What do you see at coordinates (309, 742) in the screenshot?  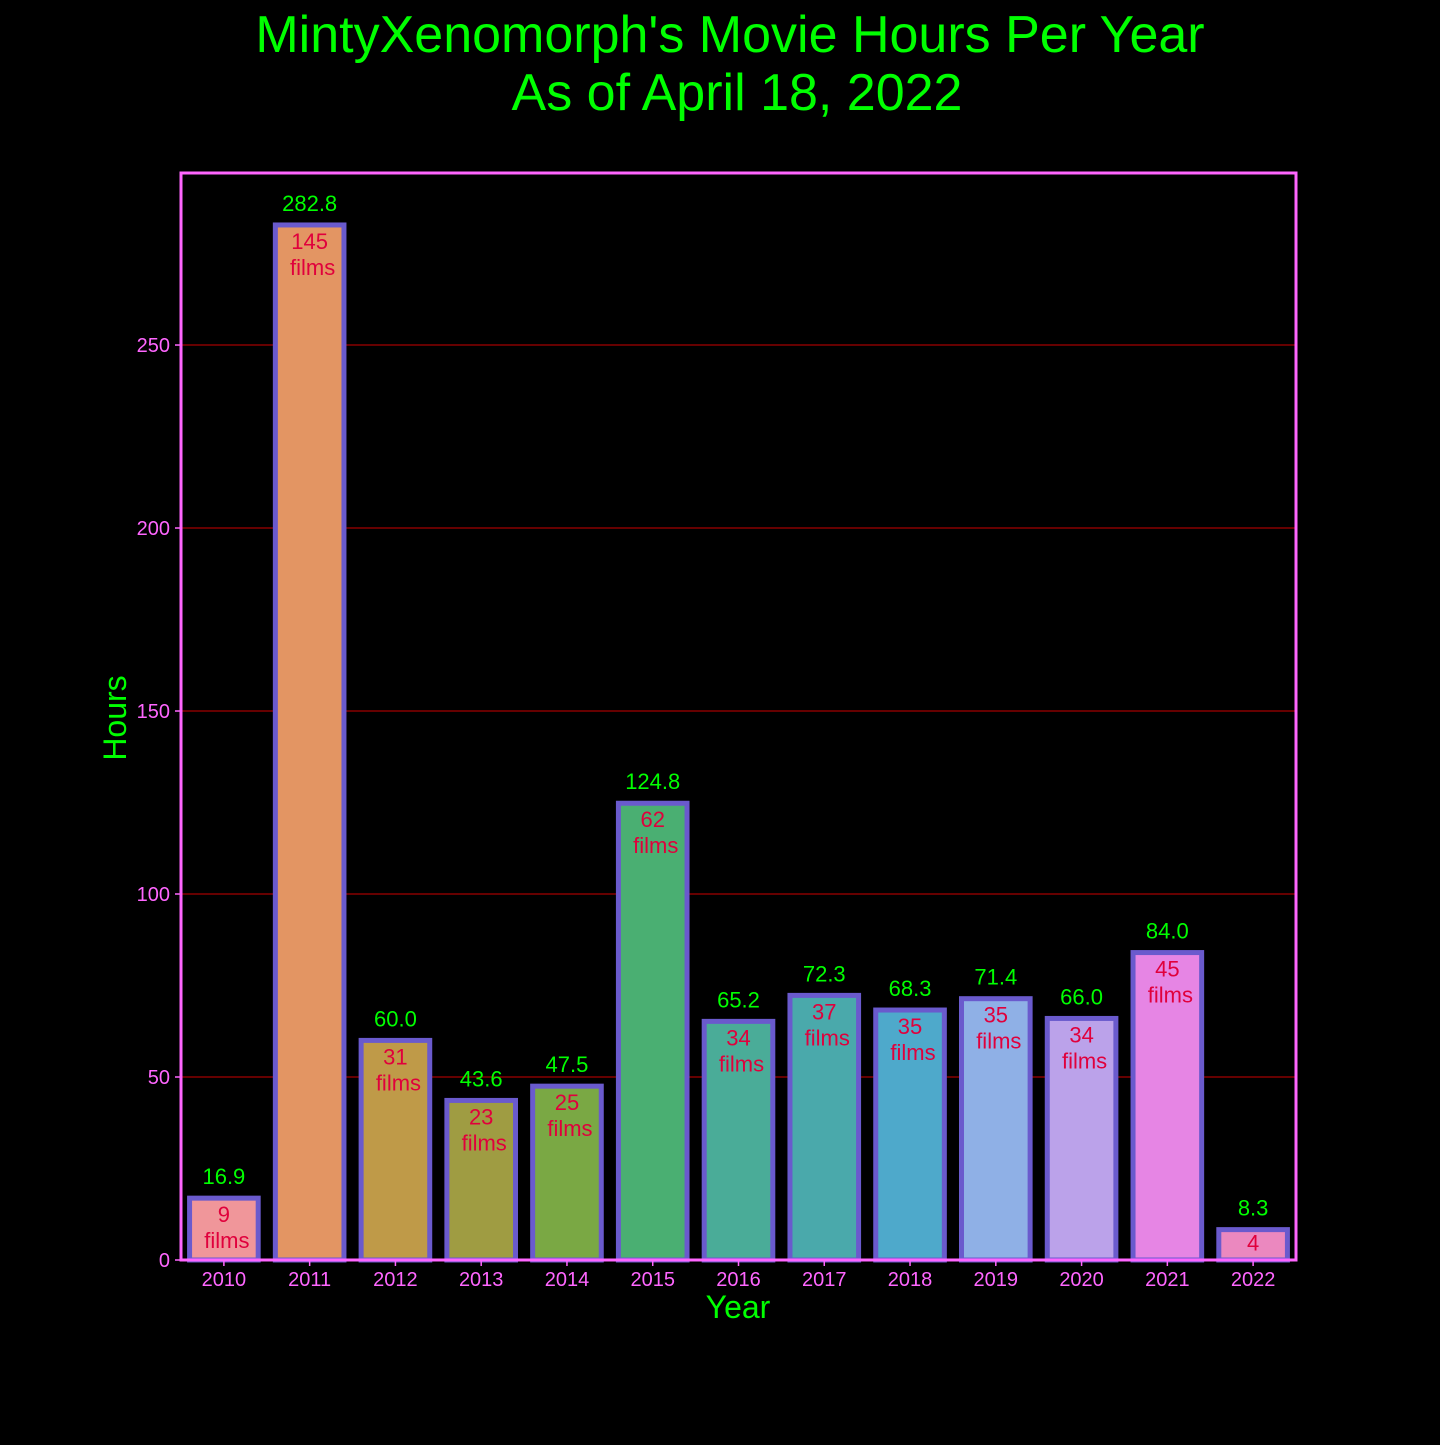 I see `bar-2011` at bounding box center [309, 742].